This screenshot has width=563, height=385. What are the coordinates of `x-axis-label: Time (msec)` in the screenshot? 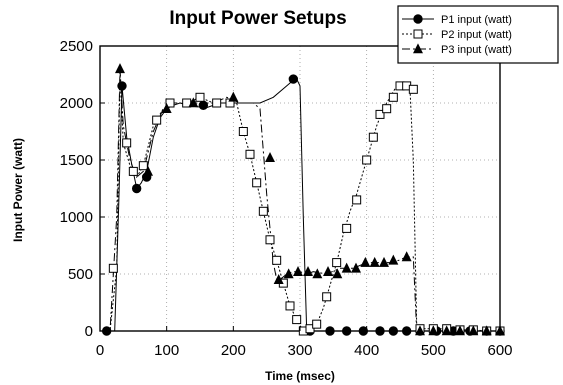 It's located at (300, 376).